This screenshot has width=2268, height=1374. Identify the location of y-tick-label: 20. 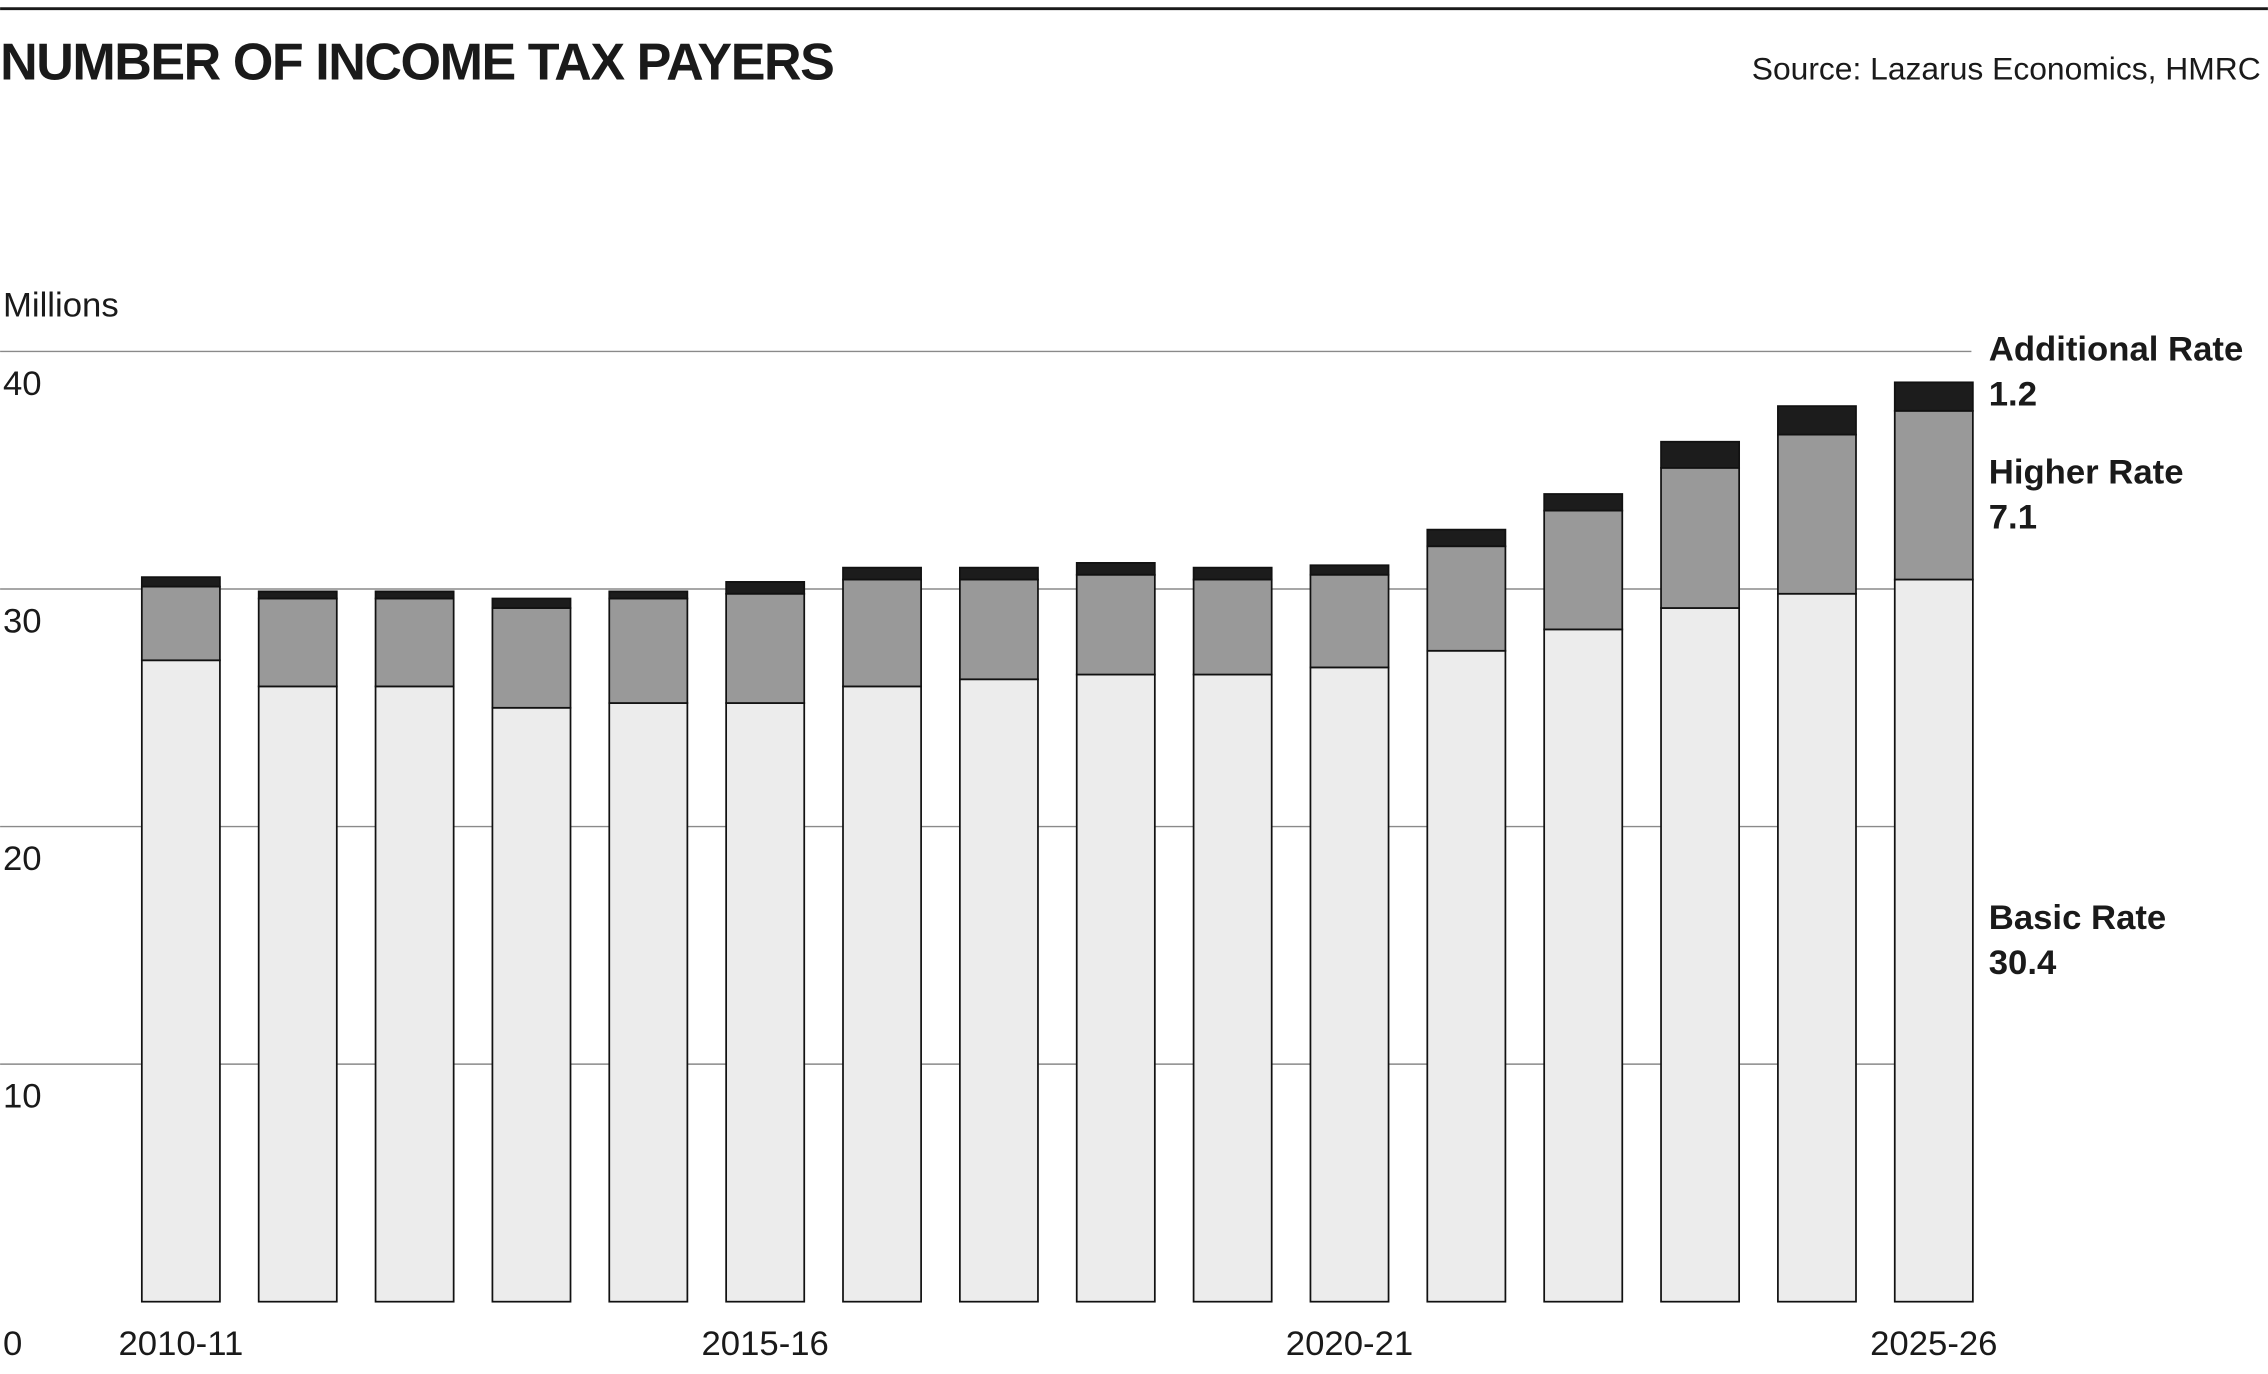
(22, 859).